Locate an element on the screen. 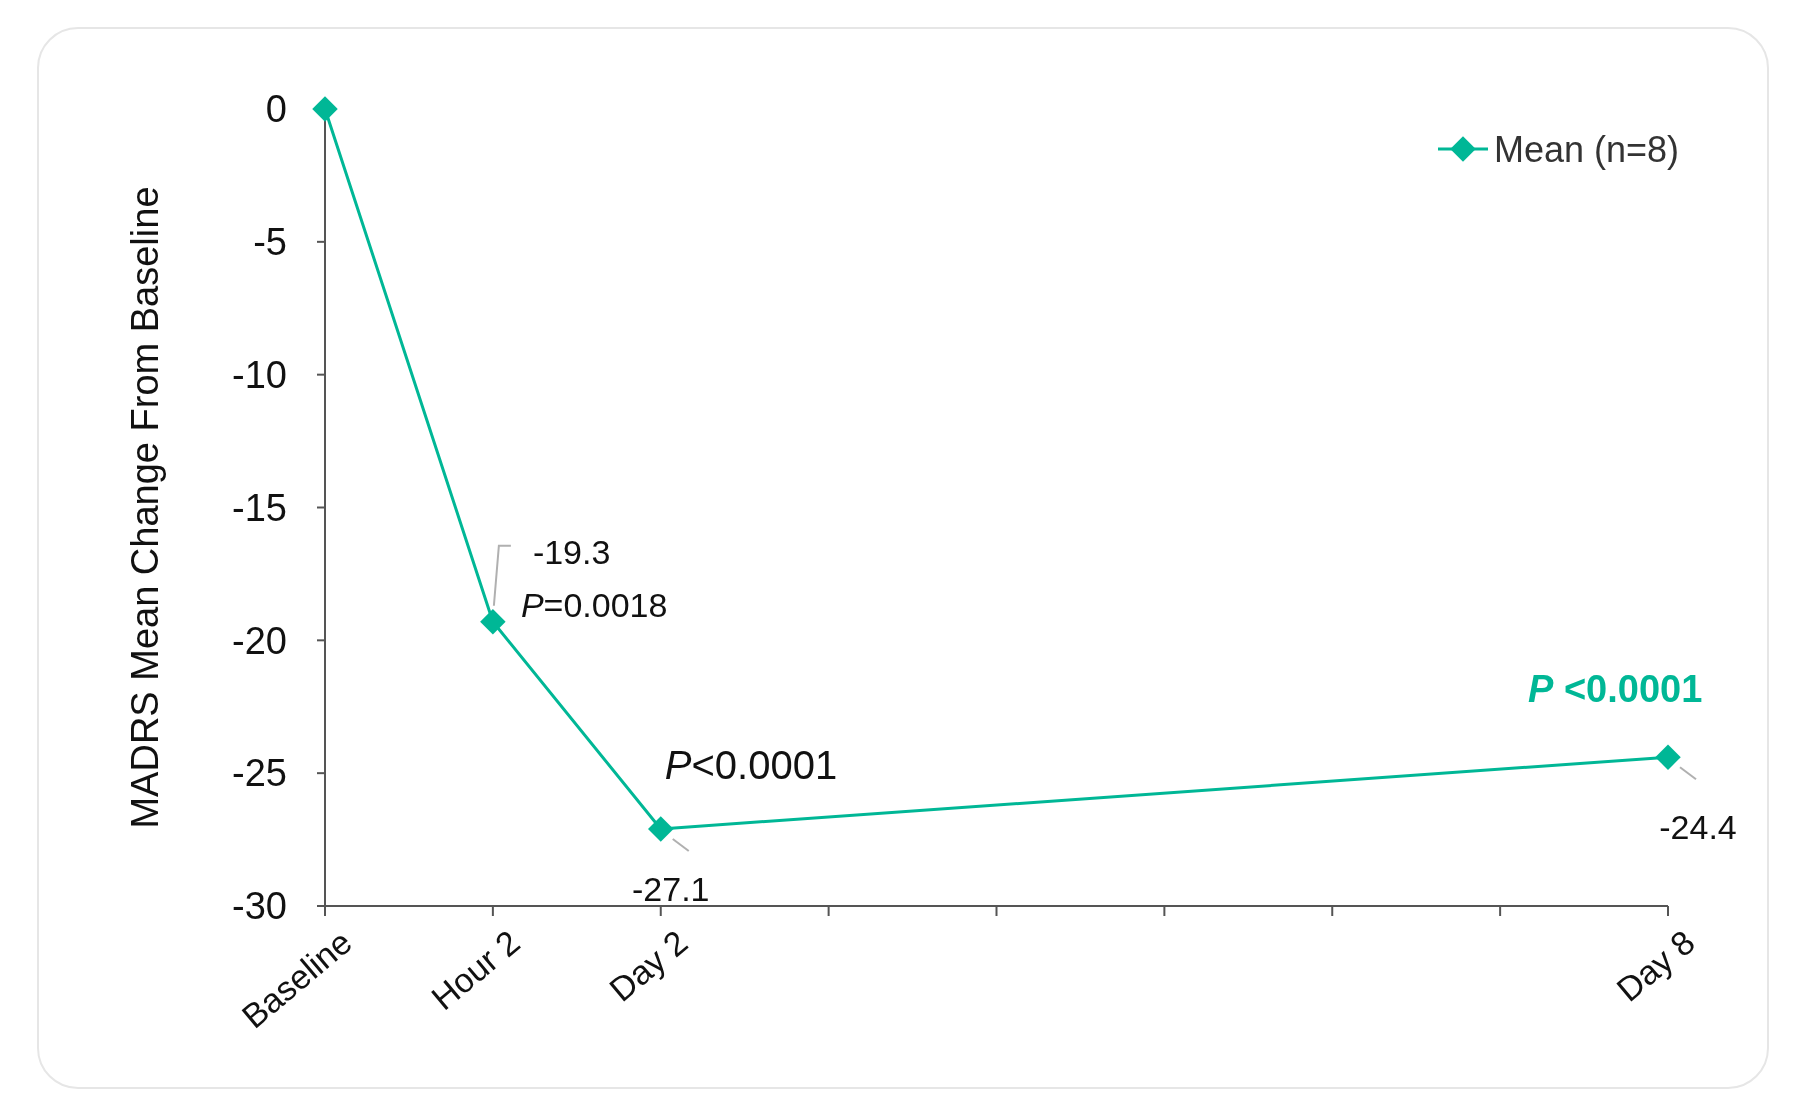 This screenshot has height=1113, width=1800. x-tick-label: Day 2 is located at coordinates (648, 965).